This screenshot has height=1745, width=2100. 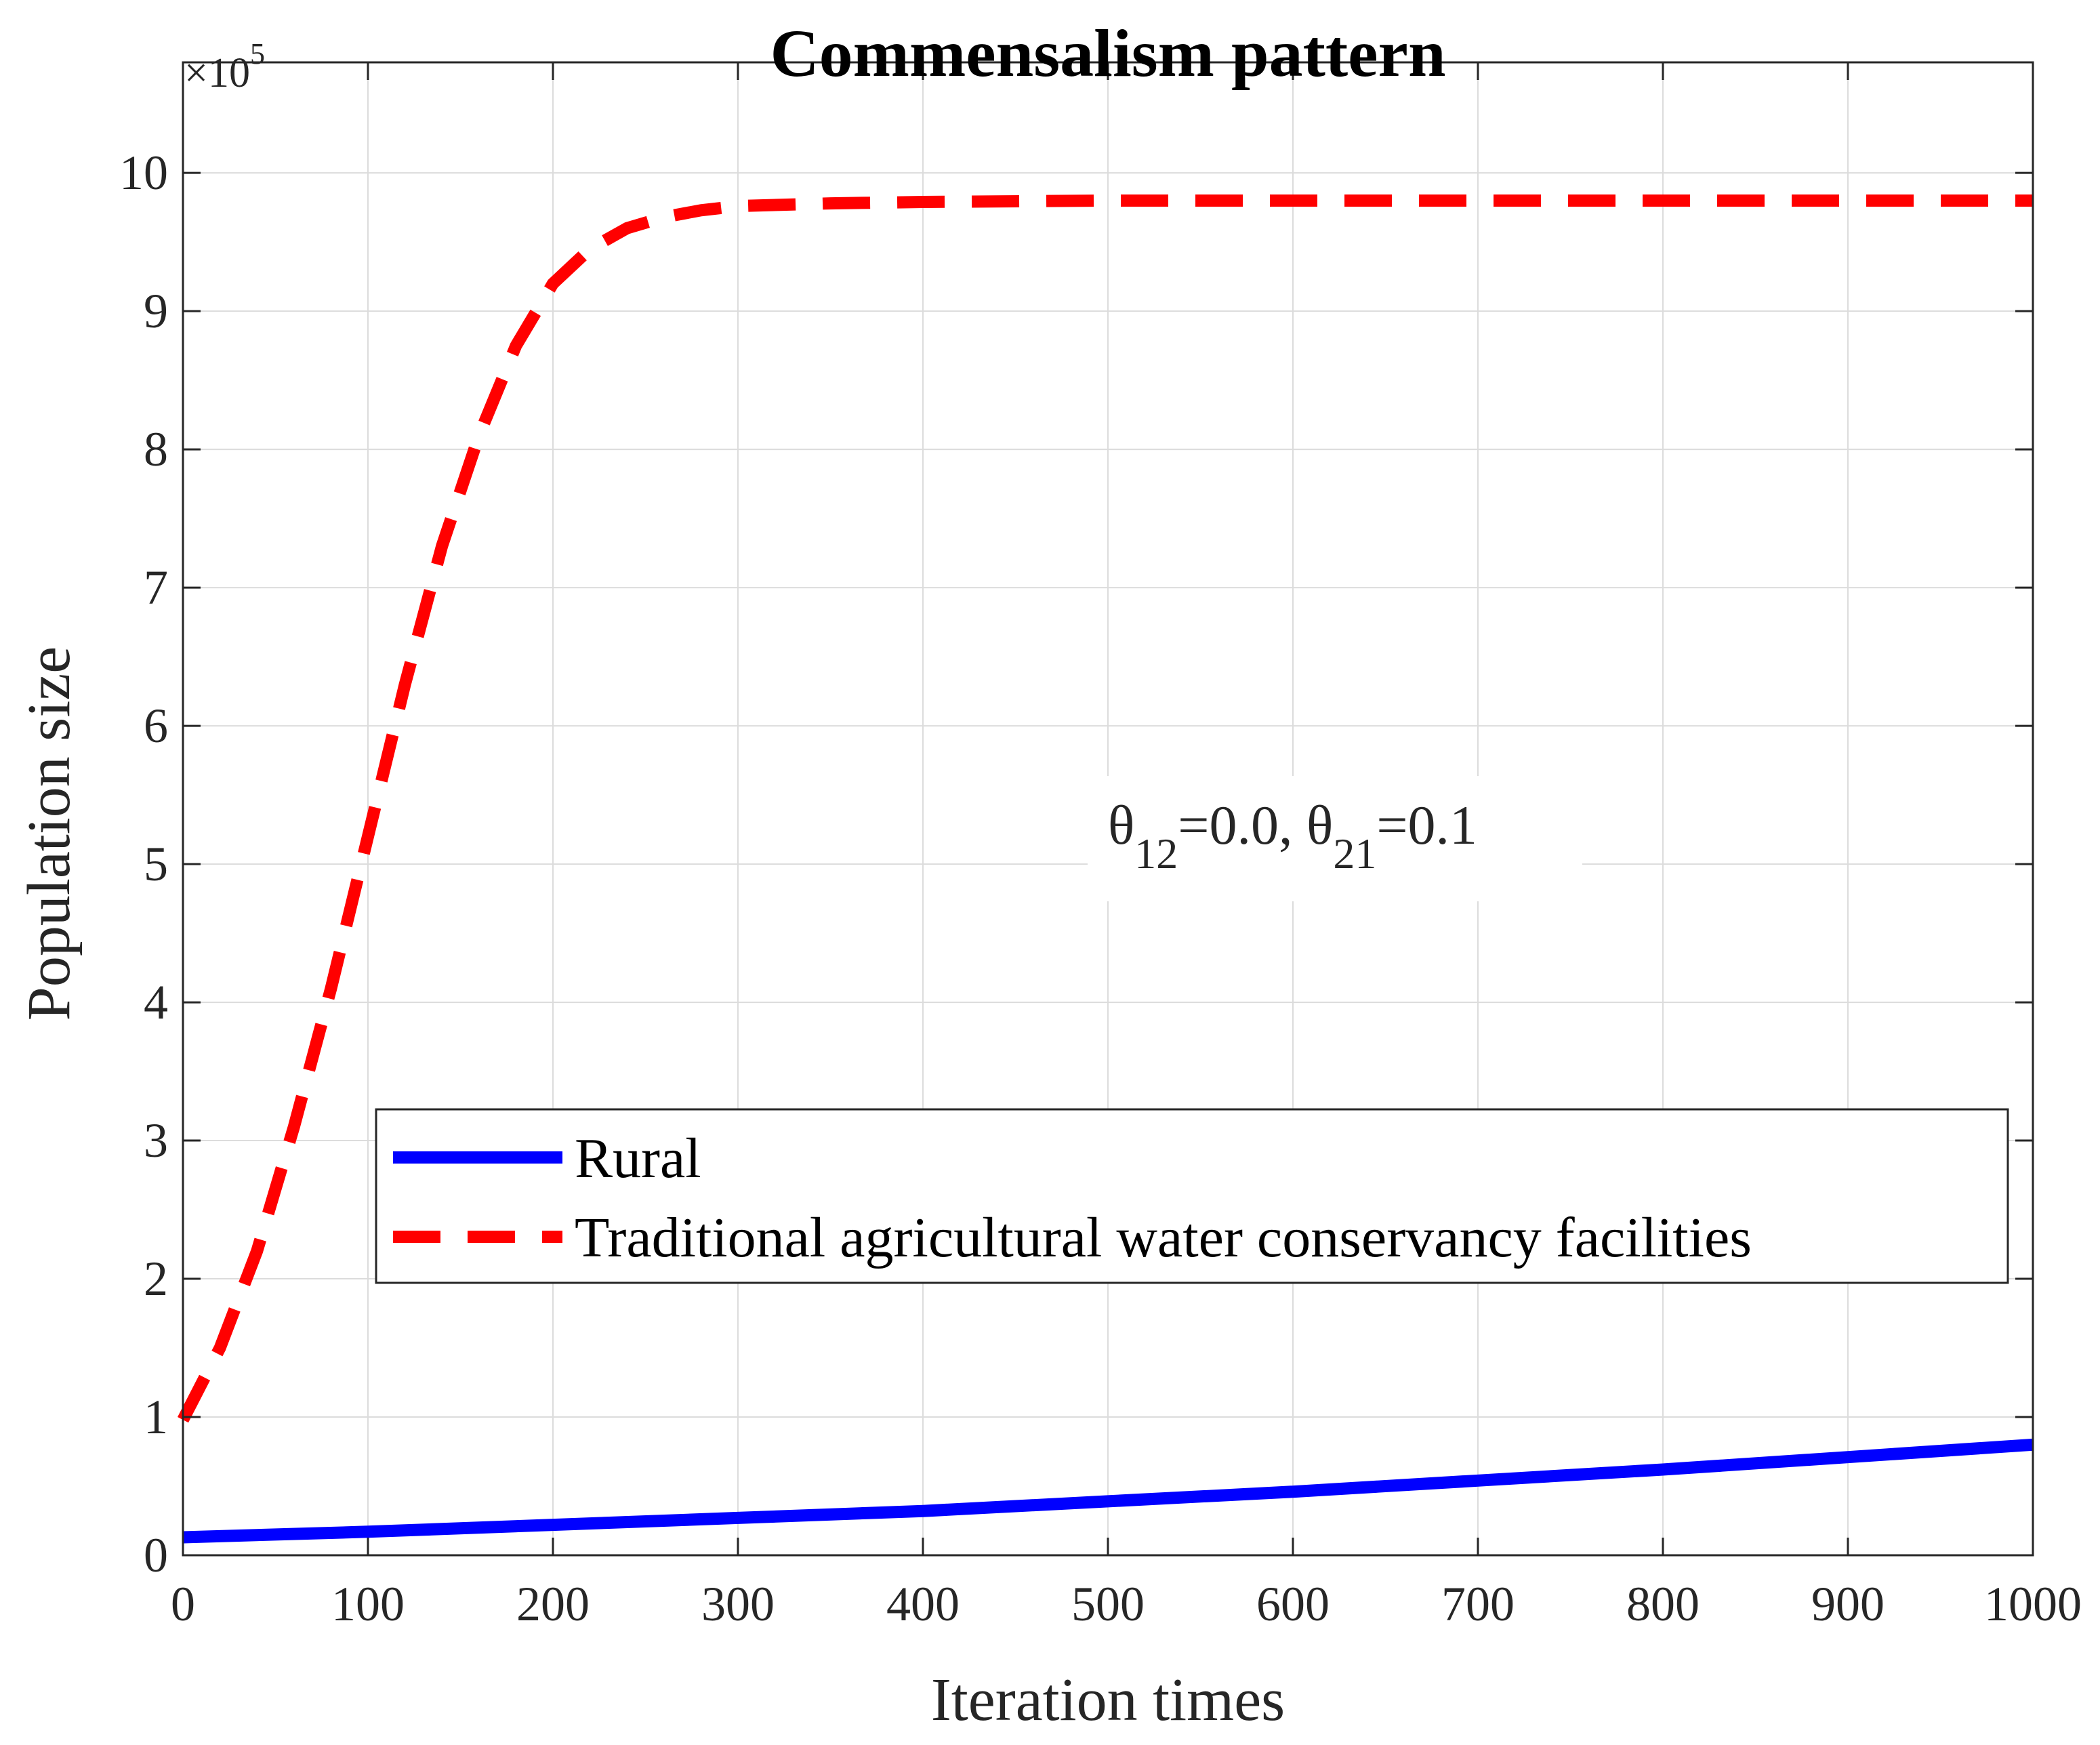 I want to click on y-axis-label: Population size, so click(x=49, y=833).